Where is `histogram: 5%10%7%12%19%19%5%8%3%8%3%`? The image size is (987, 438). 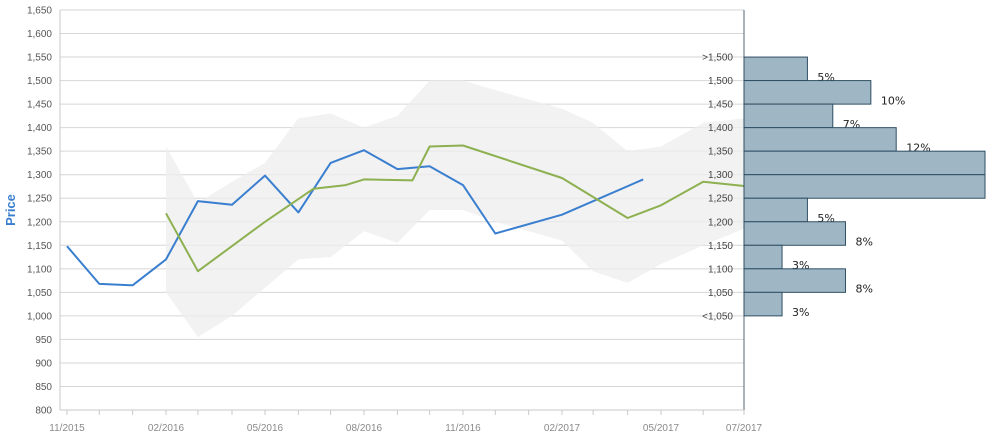 histogram: 5%10%7%12%19%19%5%8%3%8%3% is located at coordinates (864, 187).